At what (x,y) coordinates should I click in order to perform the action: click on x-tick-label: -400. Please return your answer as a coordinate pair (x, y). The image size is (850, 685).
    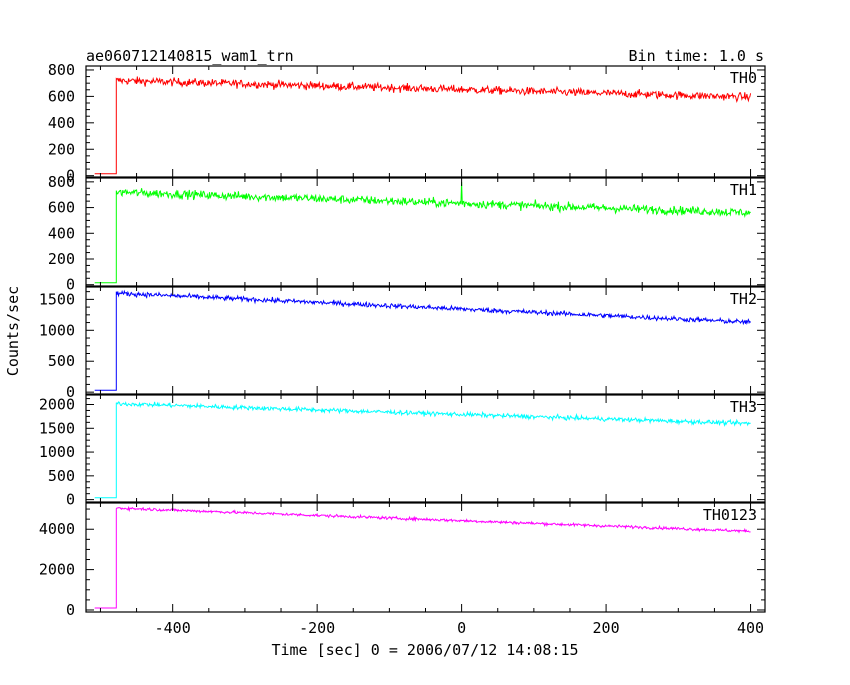
    Looking at the image, I should click on (173, 628).